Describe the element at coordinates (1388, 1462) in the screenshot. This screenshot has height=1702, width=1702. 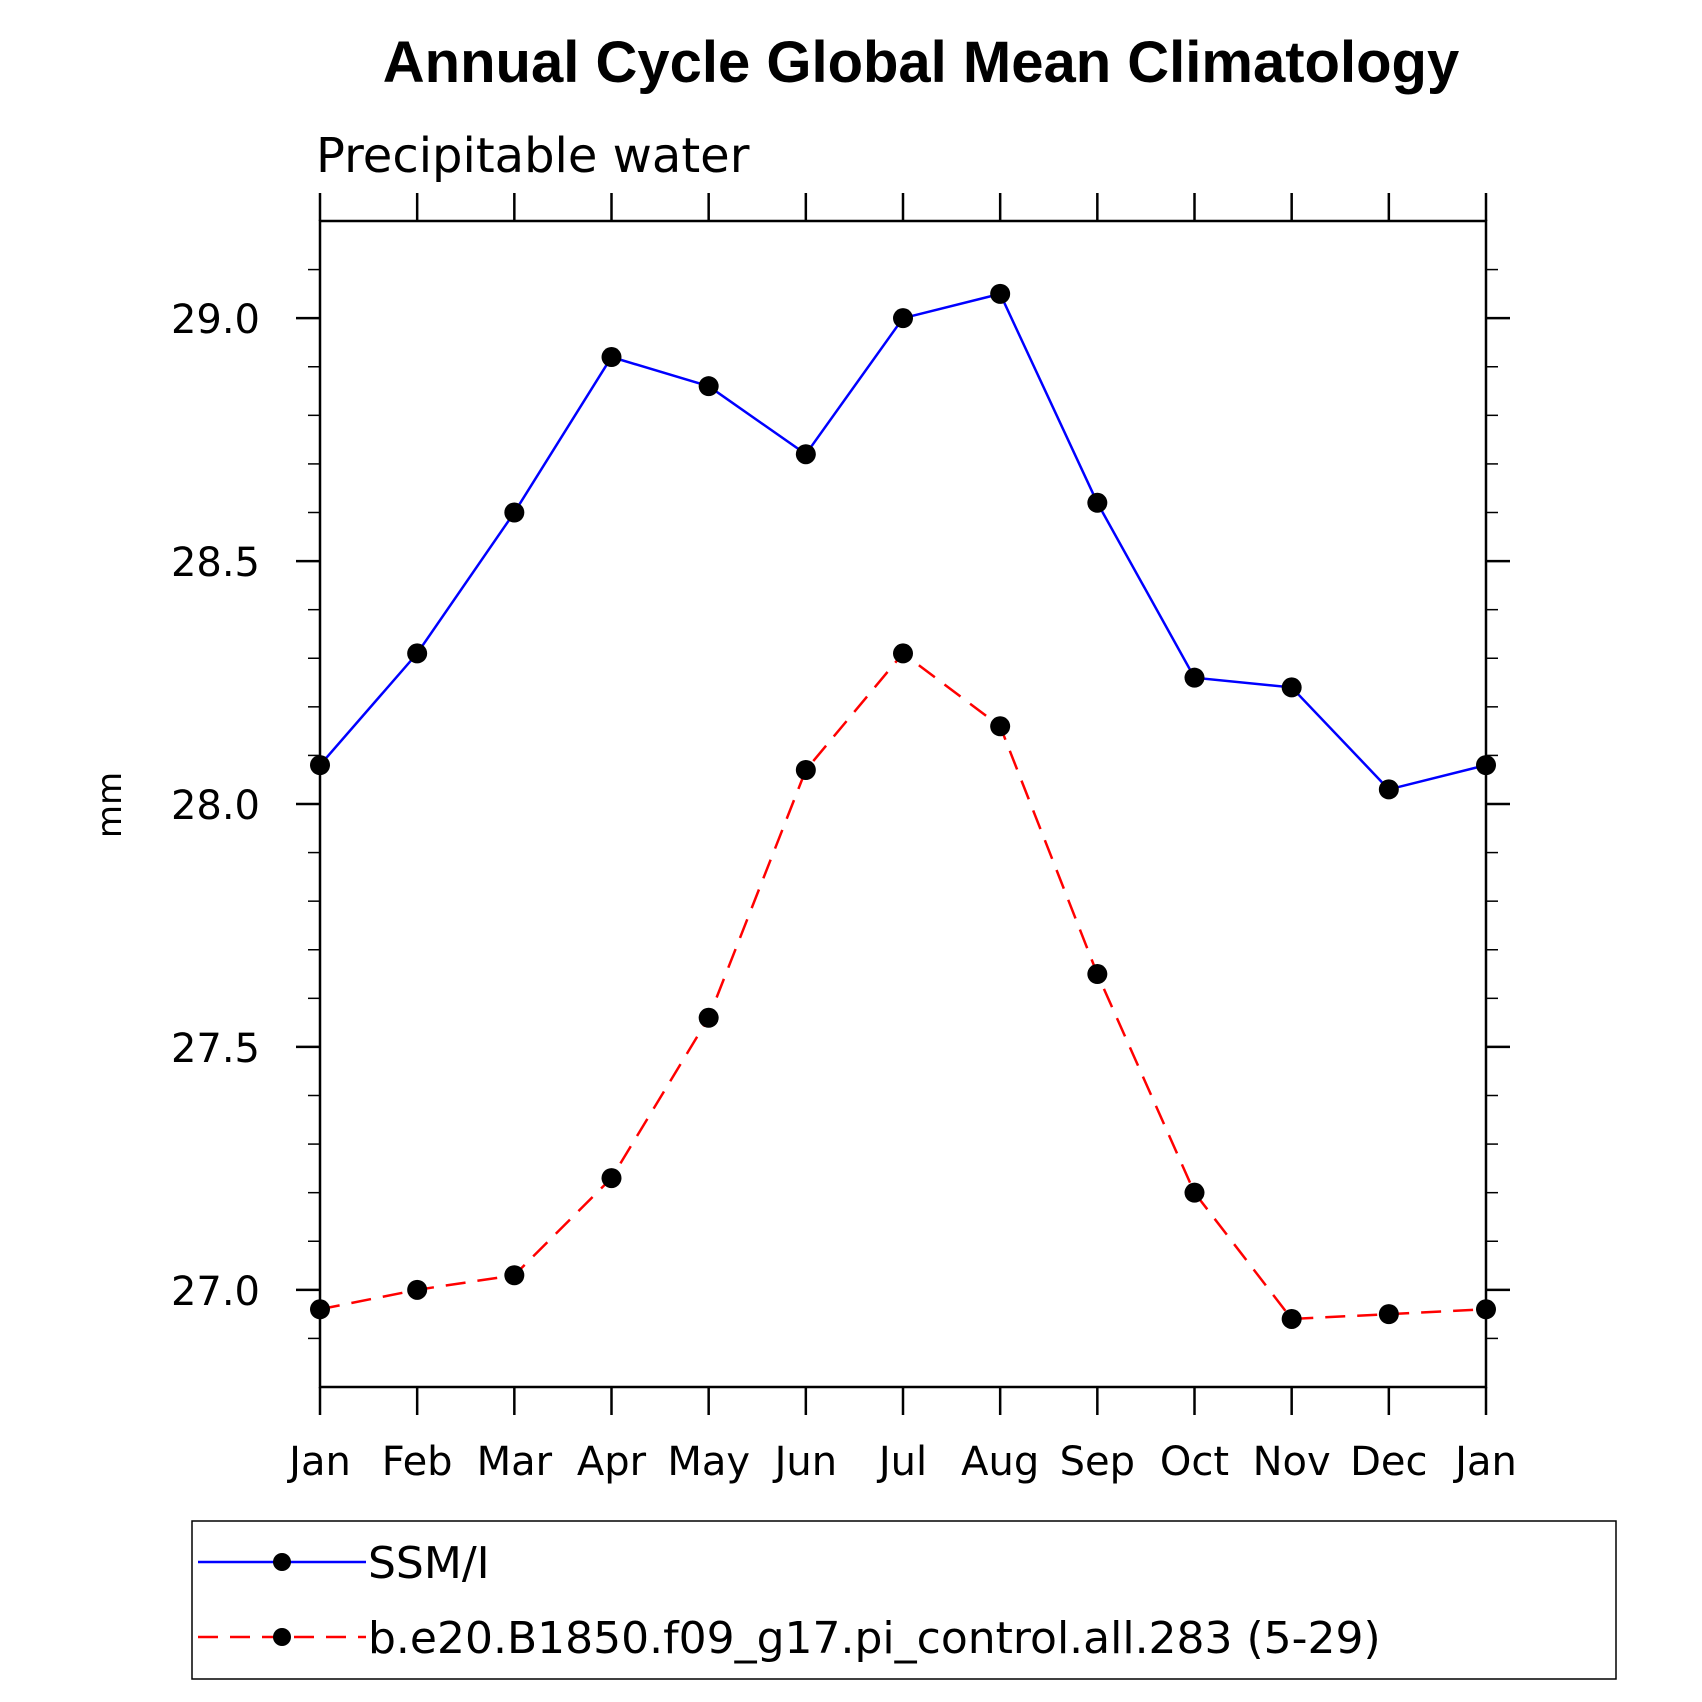
I see `x-tick-label: Dec` at that location.